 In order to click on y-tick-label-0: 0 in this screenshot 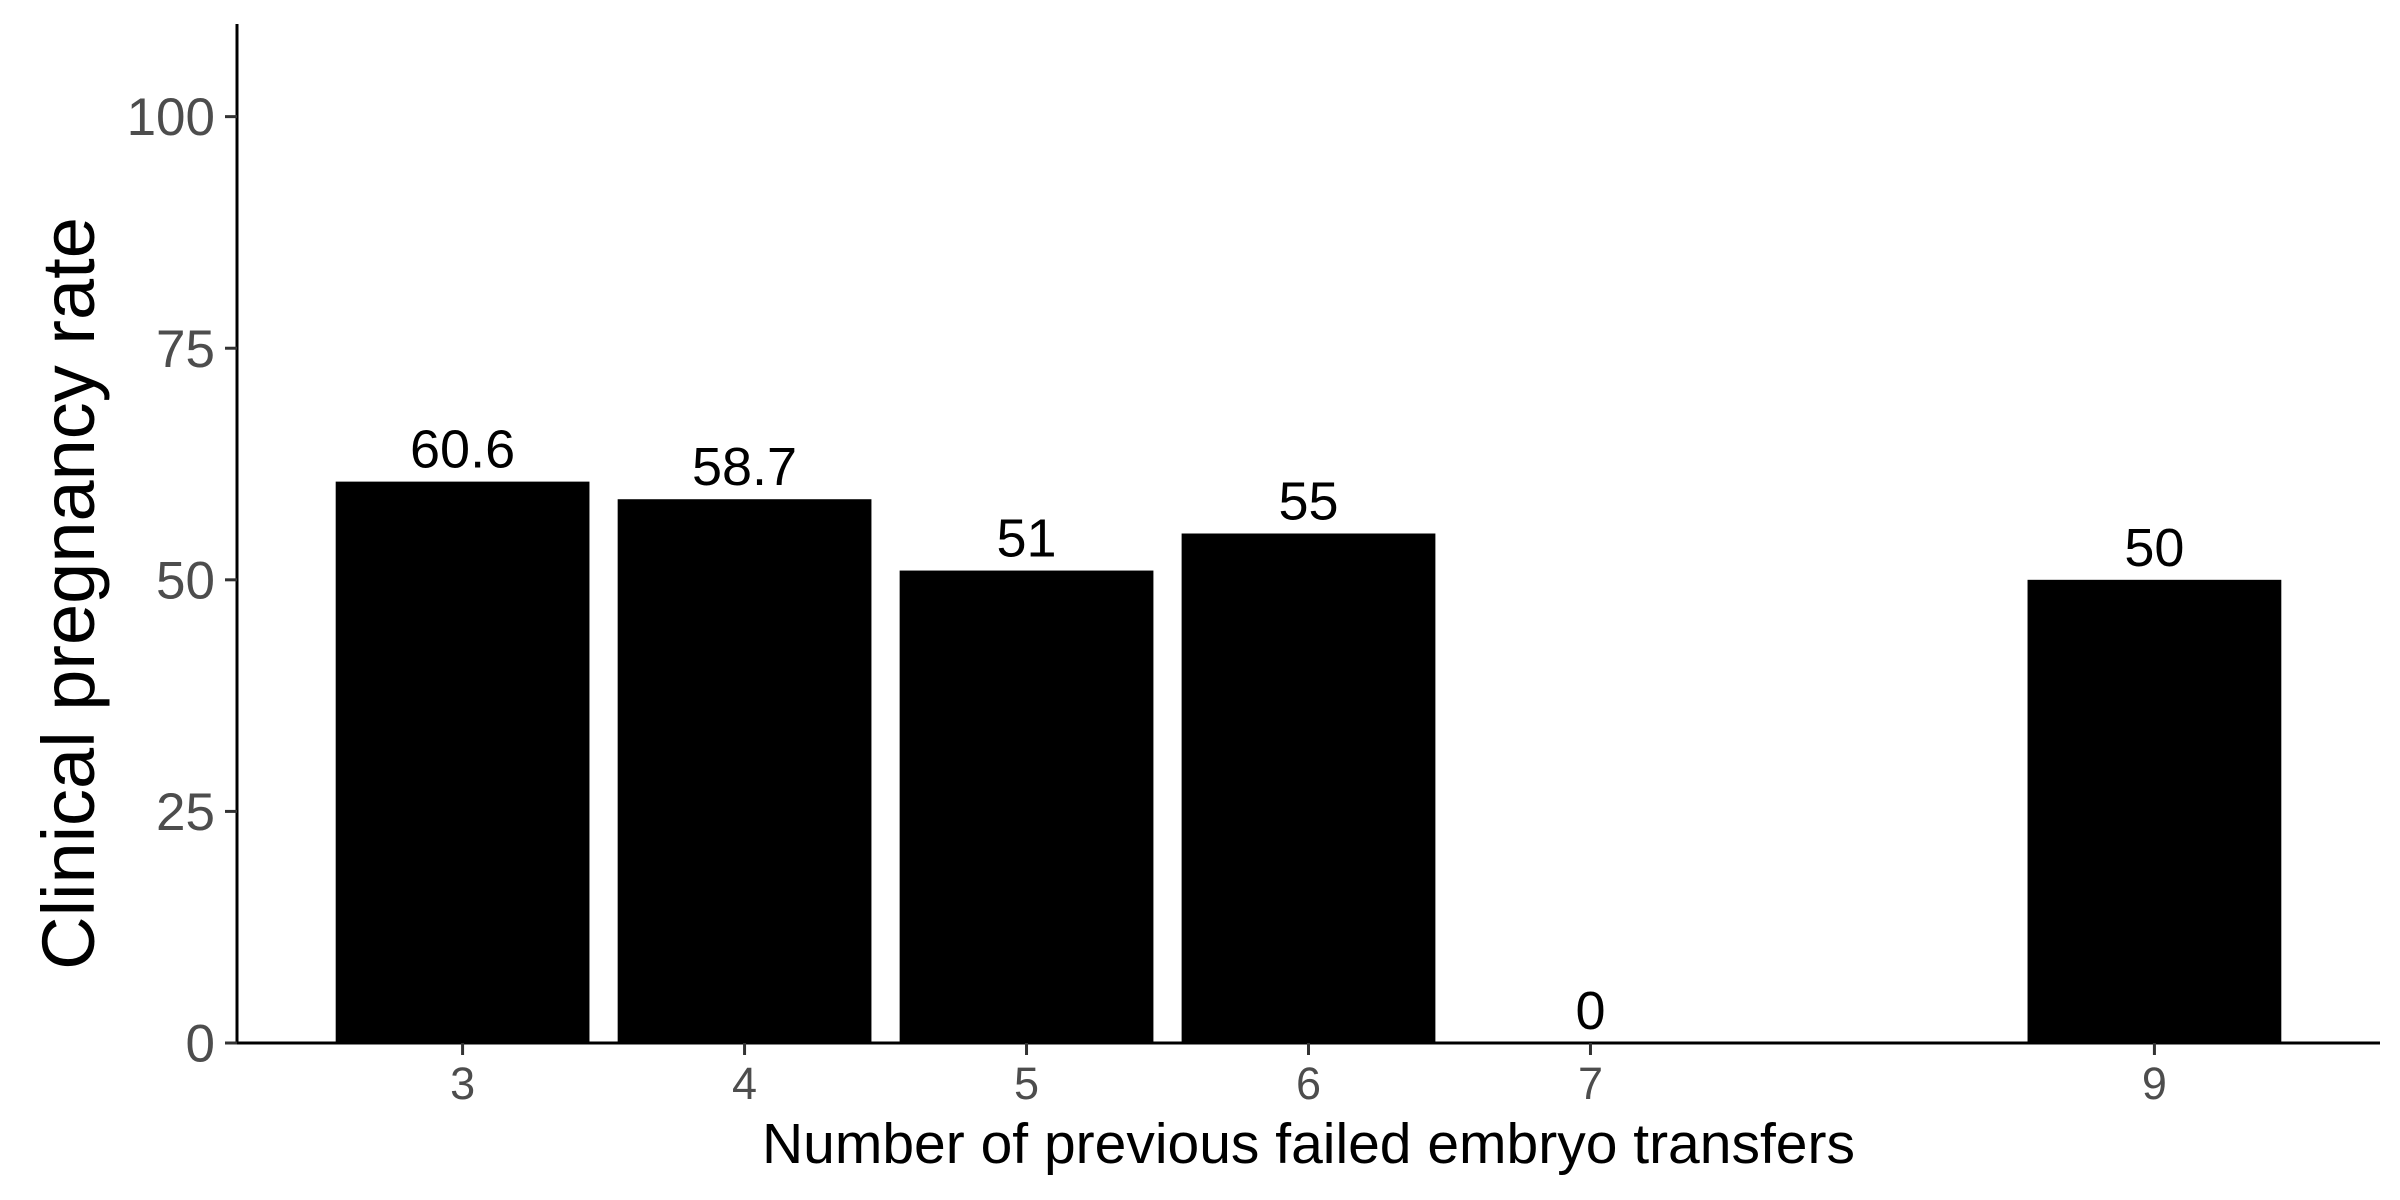, I will do `click(200, 1044)`.